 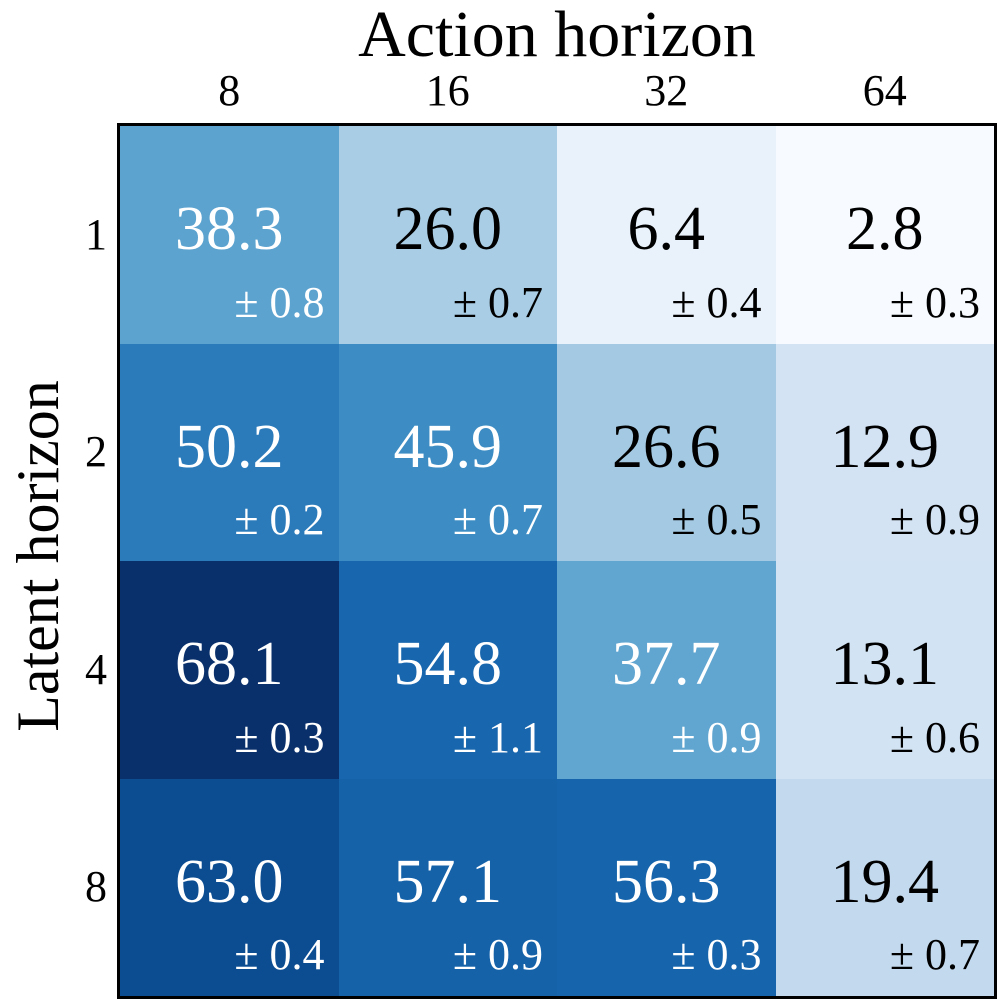 I want to click on cell-value-label: 68.1, so click(x=229, y=664).